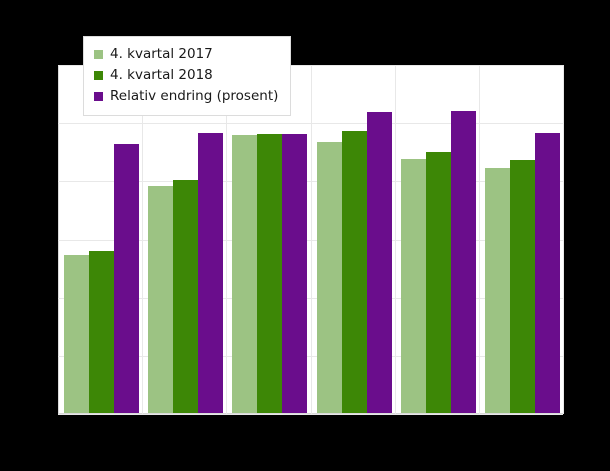  Describe the element at coordinates (194, 95) in the screenshot. I see `legend-item-label: Relativ endring (prosent)` at that location.